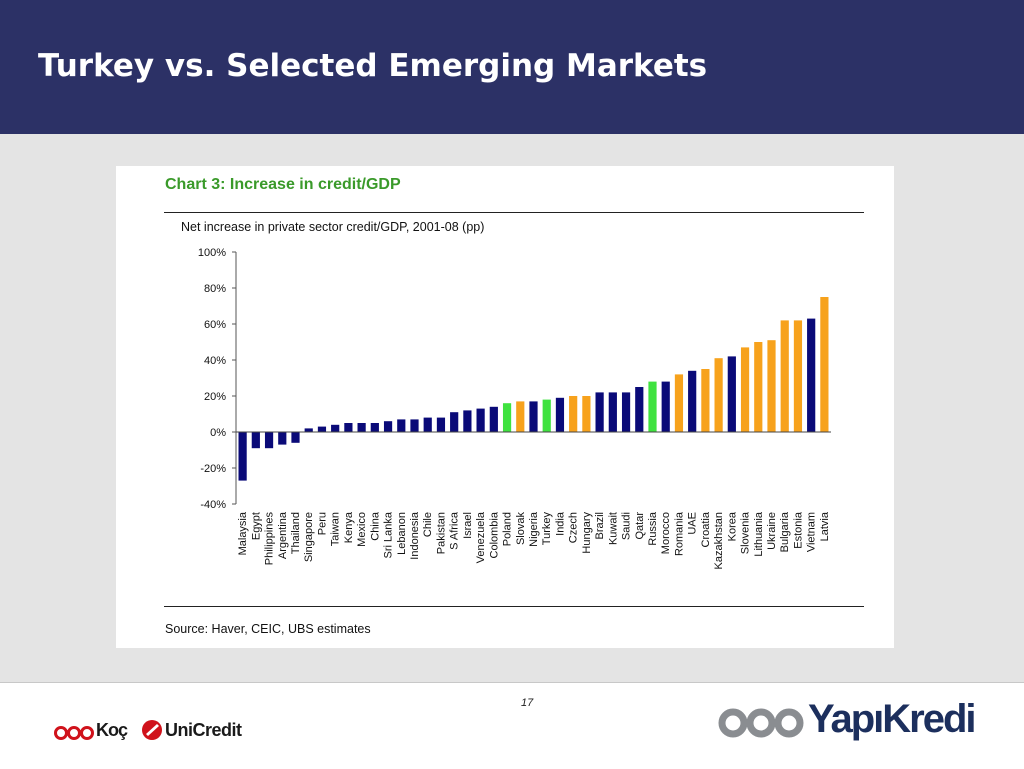 Image resolution: width=1024 pixels, height=769 pixels. I want to click on x-tick-label: Estonia, so click(798, 530).